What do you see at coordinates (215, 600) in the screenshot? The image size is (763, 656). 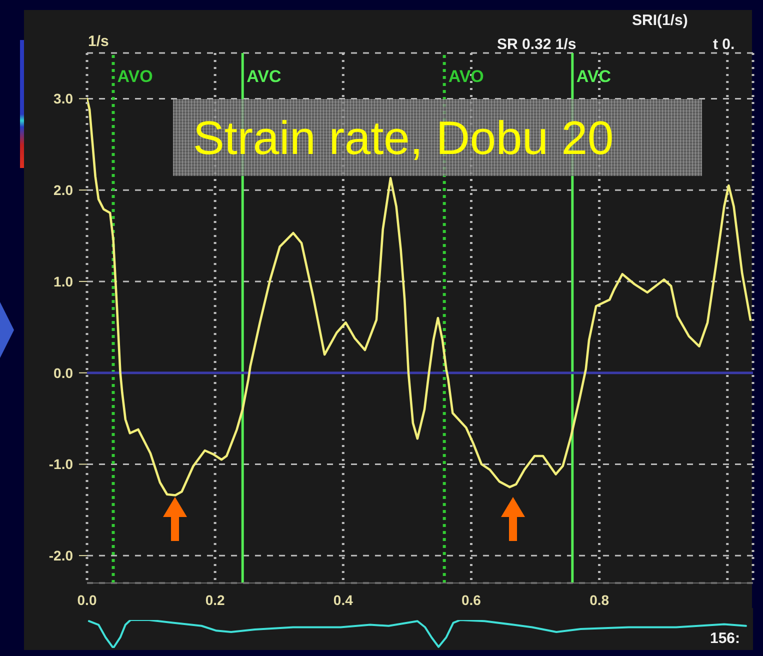 I see `x-tick-label: 0.2` at bounding box center [215, 600].